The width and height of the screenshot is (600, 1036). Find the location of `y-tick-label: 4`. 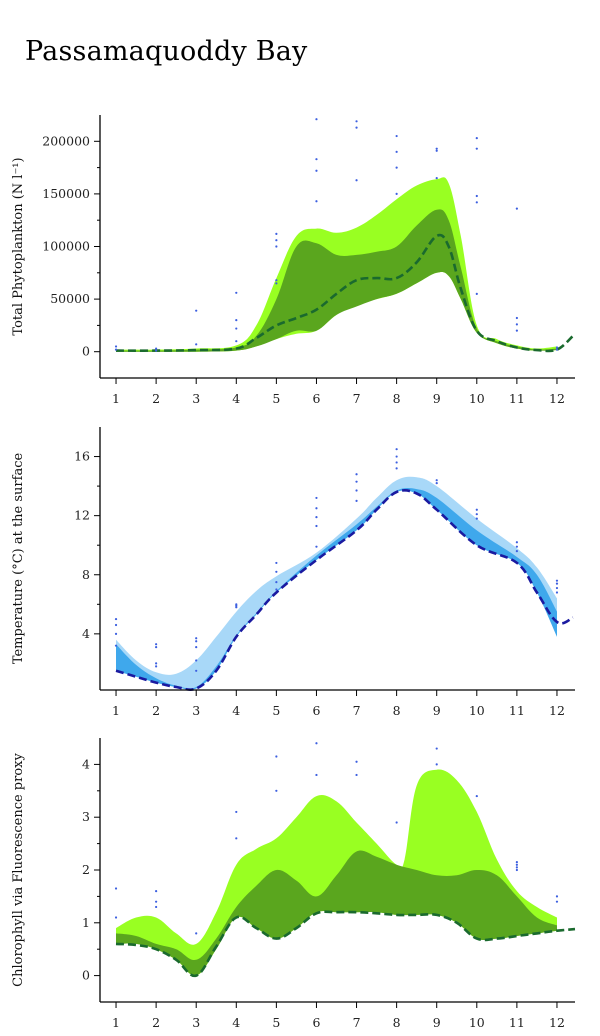

y-tick-label: 4 is located at coordinates (86, 763).